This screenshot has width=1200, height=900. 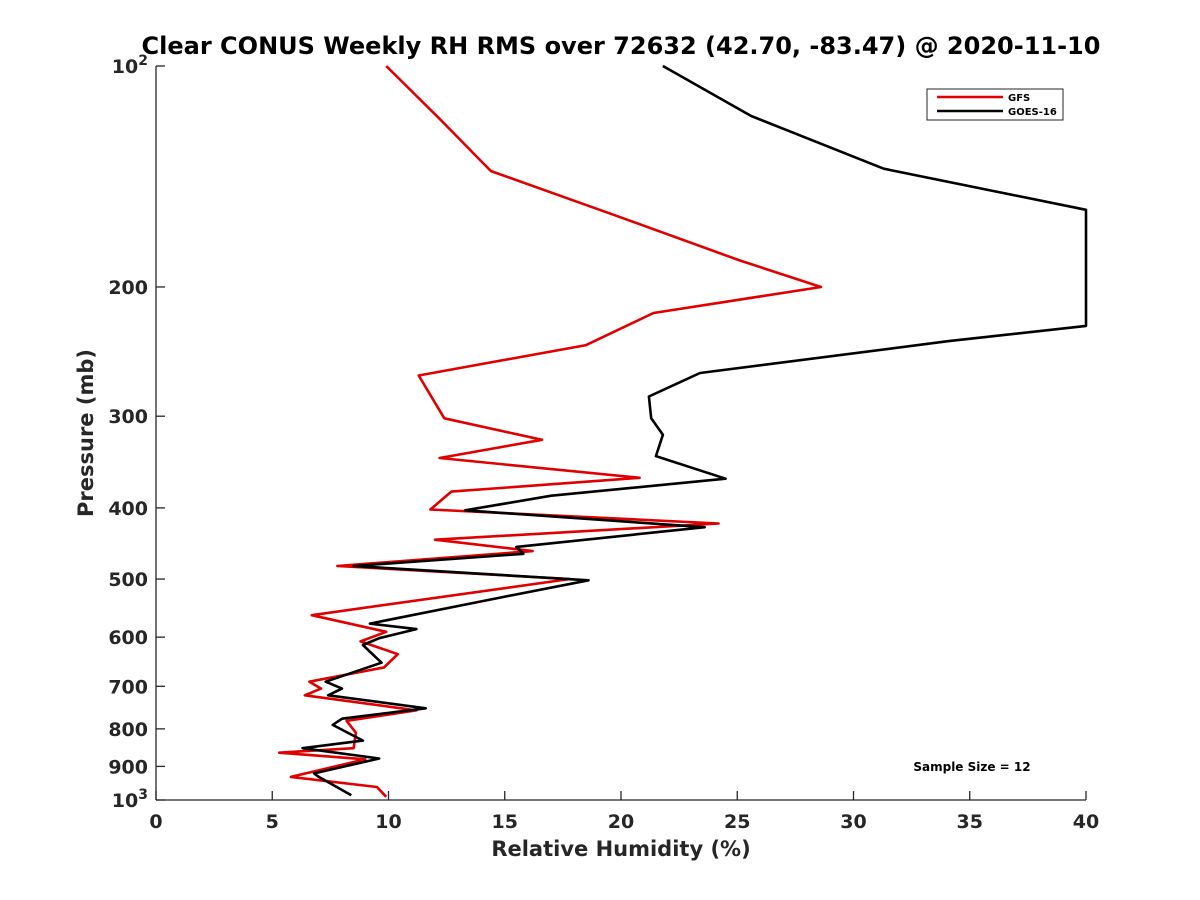 I want to click on x-tick-label: 35, so click(x=970, y=822).